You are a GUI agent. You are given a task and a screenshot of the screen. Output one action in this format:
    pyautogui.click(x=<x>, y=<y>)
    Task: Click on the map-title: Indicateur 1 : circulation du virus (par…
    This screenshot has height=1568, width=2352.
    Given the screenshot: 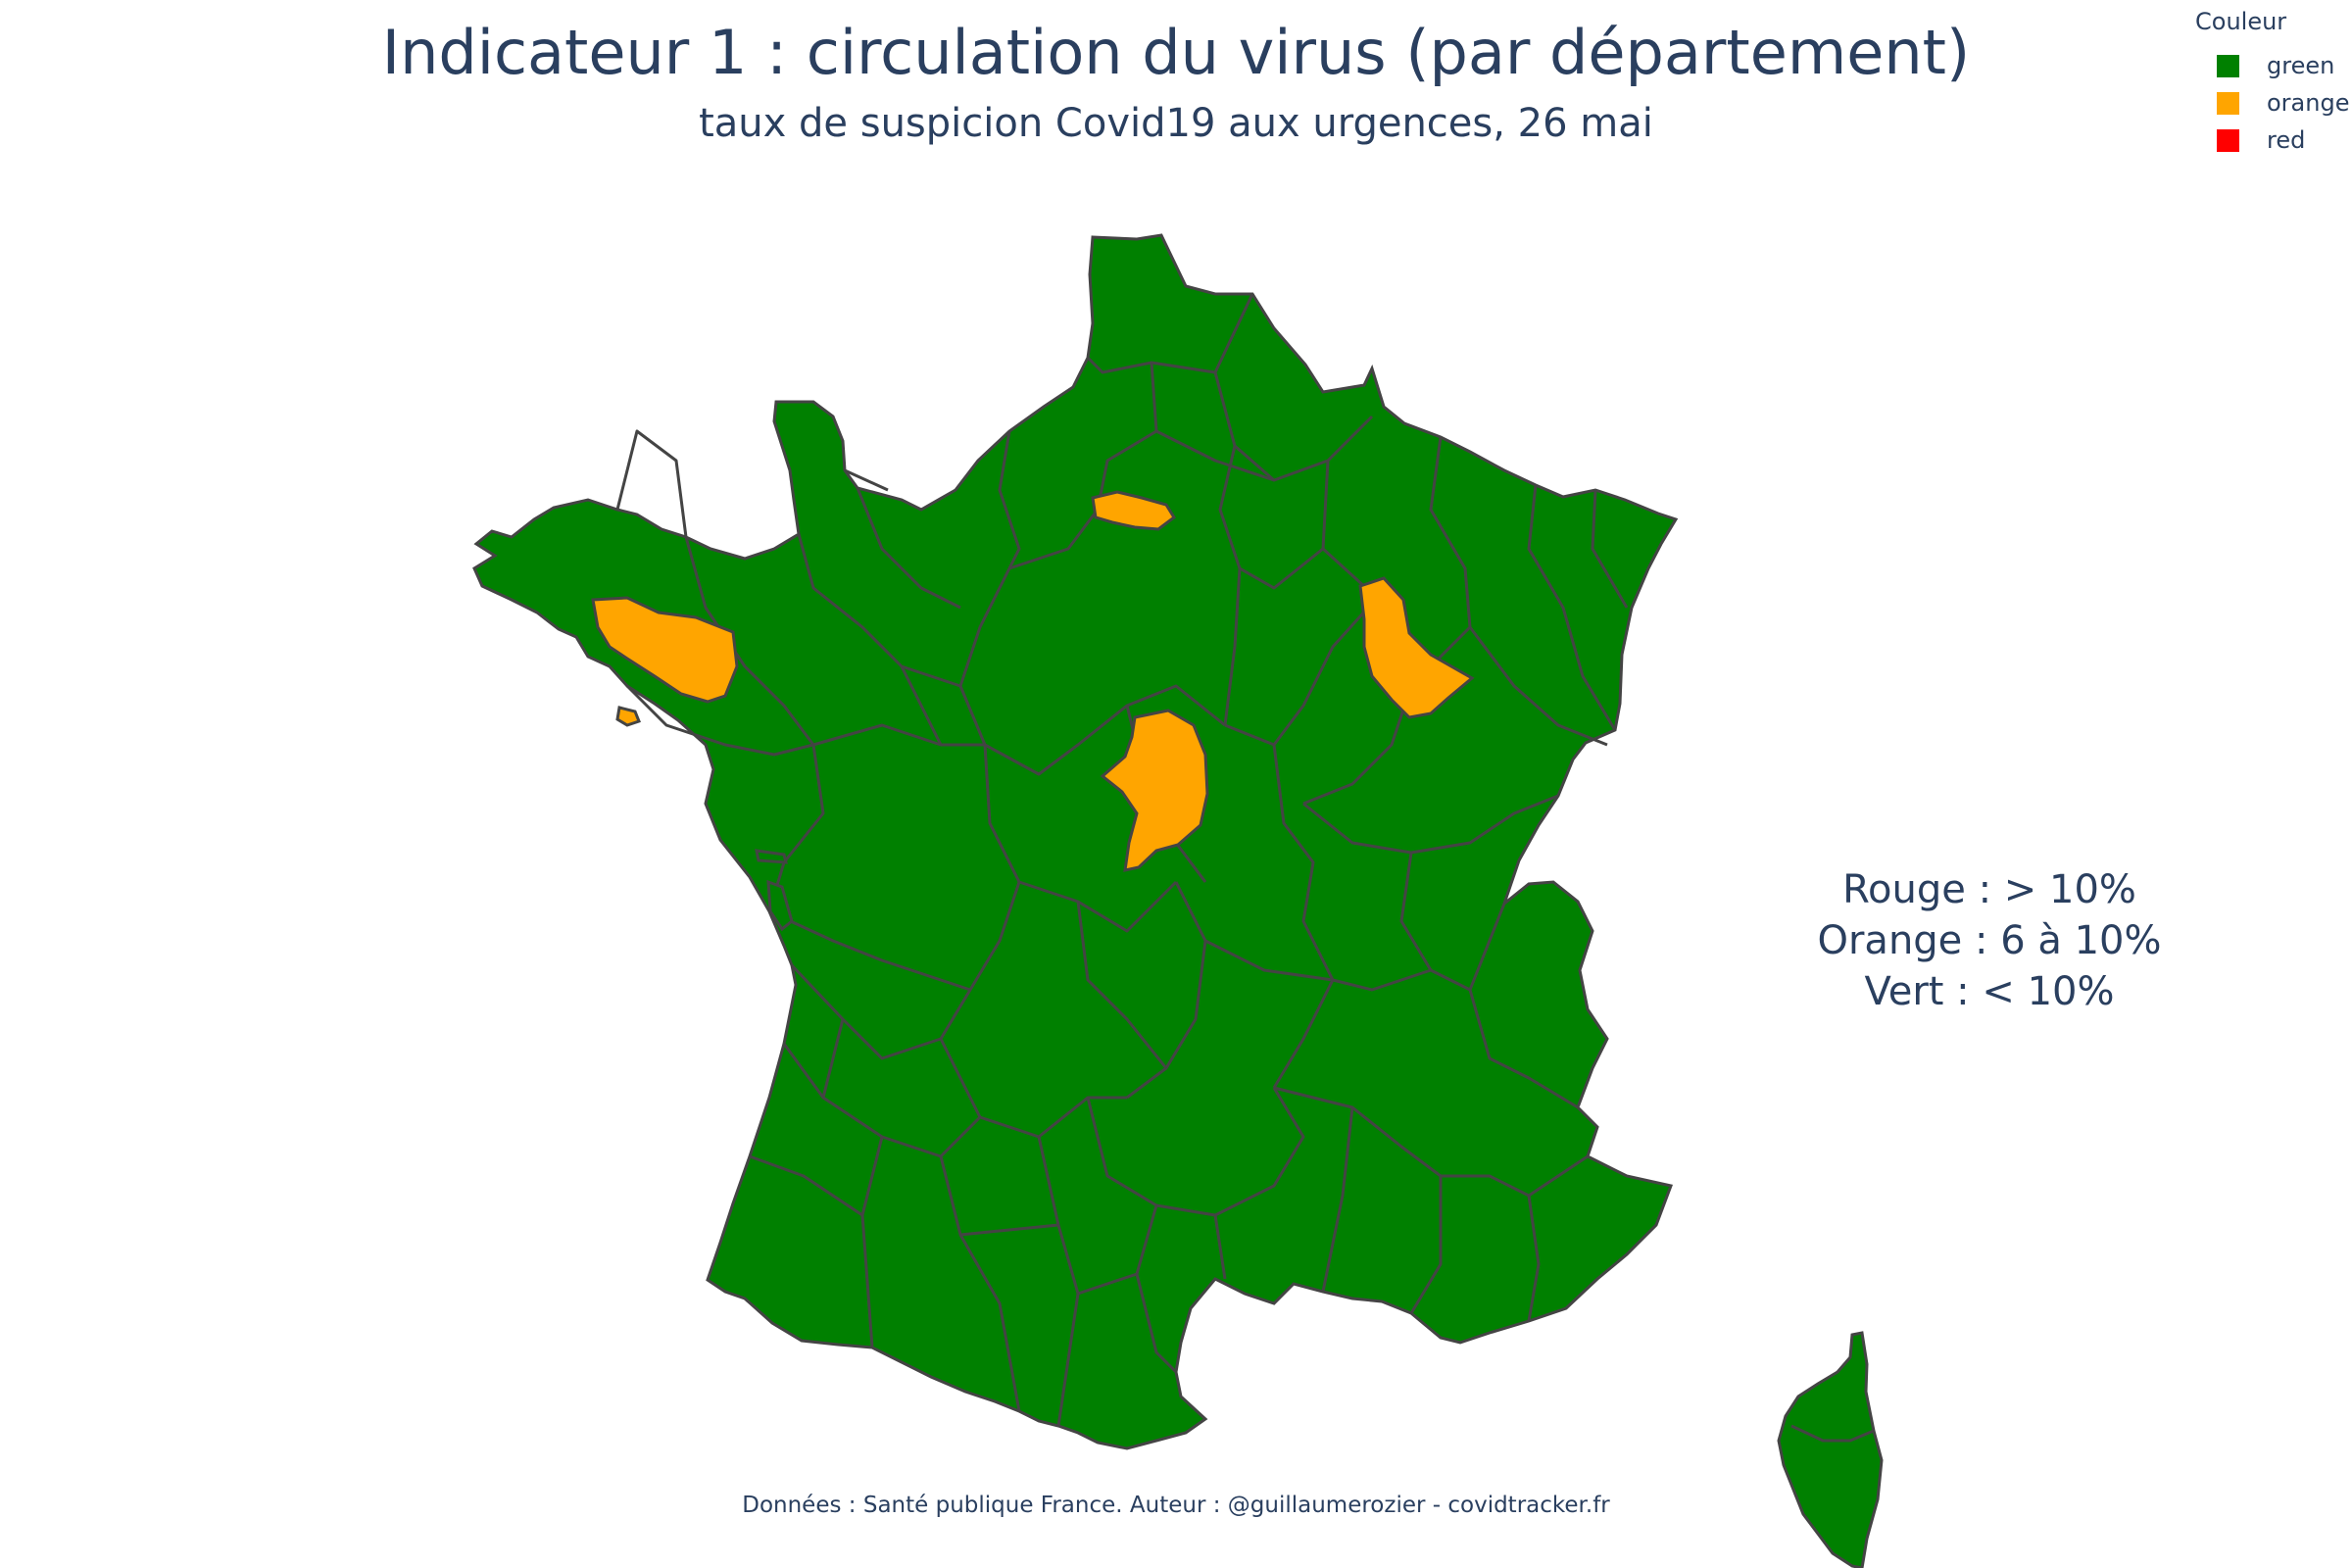 What is the action you would take?
    pyautogui.click(x=1176, y=52)
    